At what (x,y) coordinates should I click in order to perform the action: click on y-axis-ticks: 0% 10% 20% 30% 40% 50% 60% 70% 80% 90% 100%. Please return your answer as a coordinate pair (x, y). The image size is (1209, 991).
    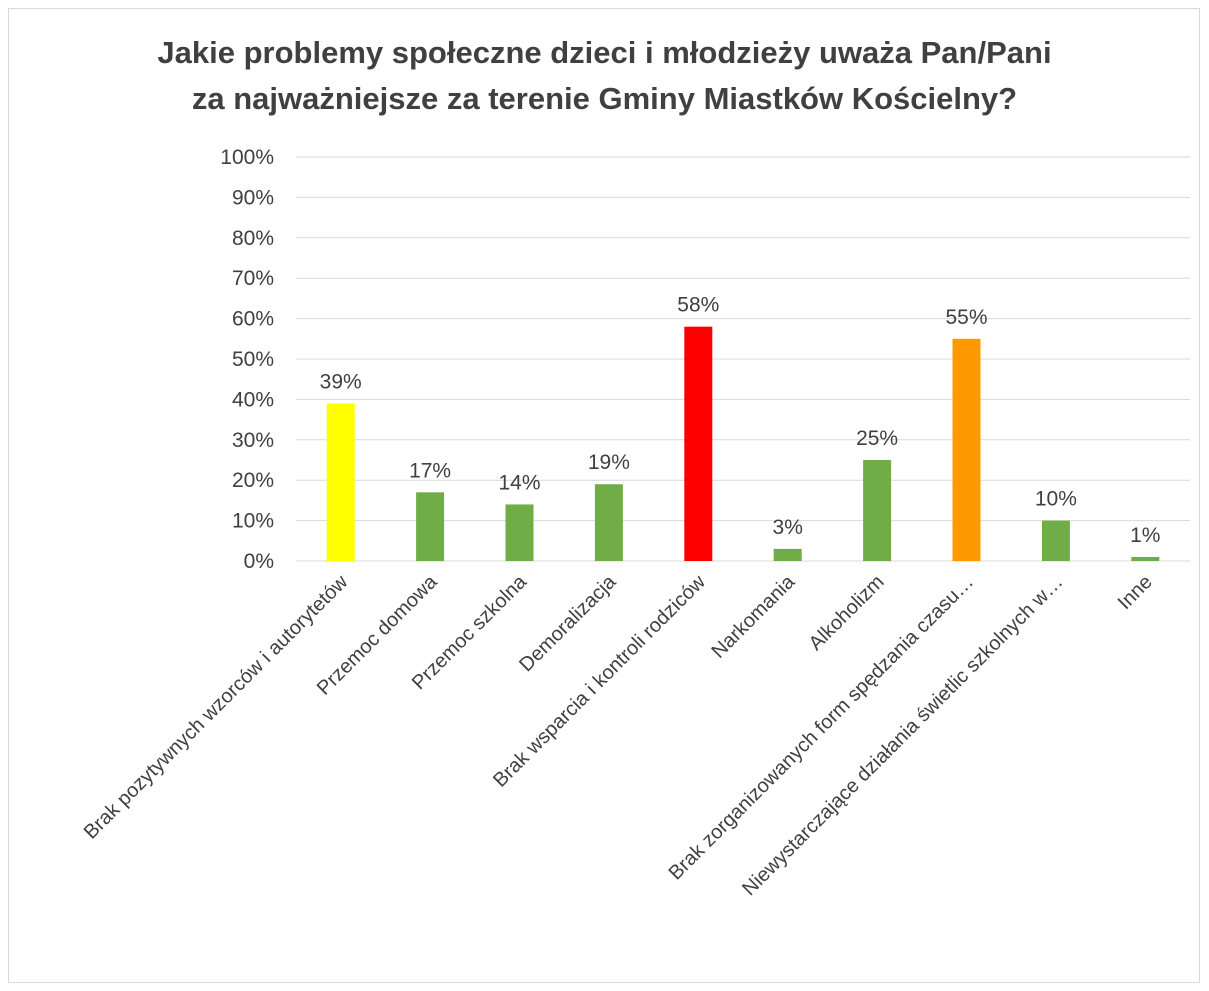
    Looking at the image, I should click on (247, 359).